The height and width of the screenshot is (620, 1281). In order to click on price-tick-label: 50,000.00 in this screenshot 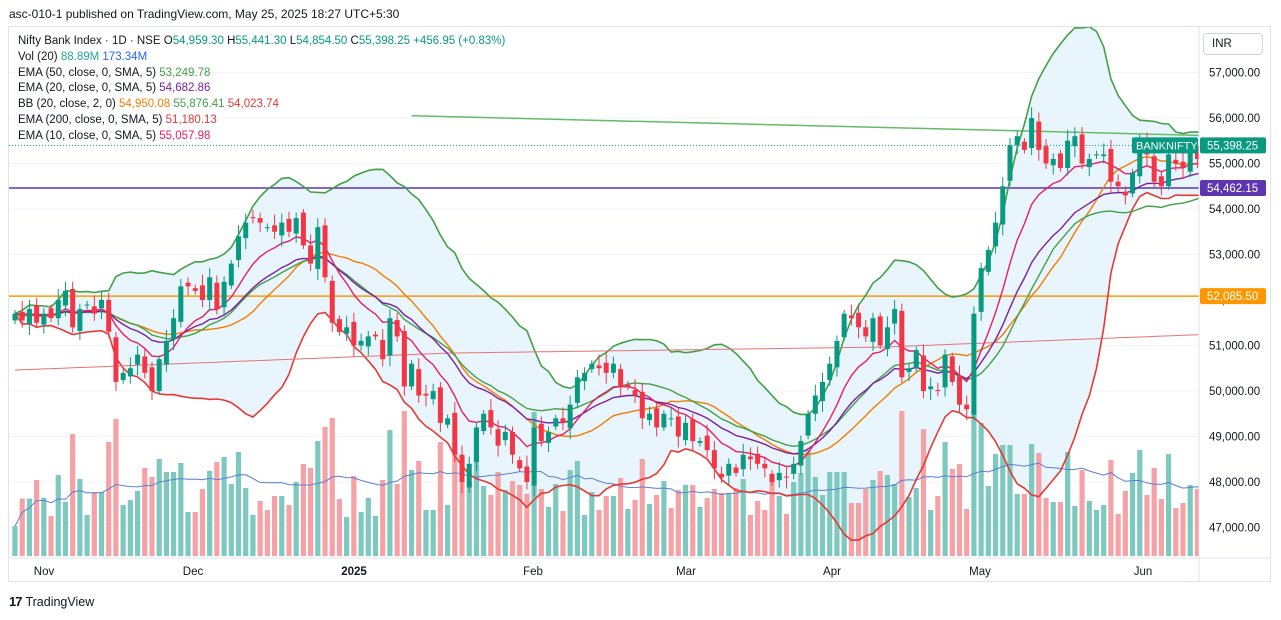, I will do `click(1234, 392)`.